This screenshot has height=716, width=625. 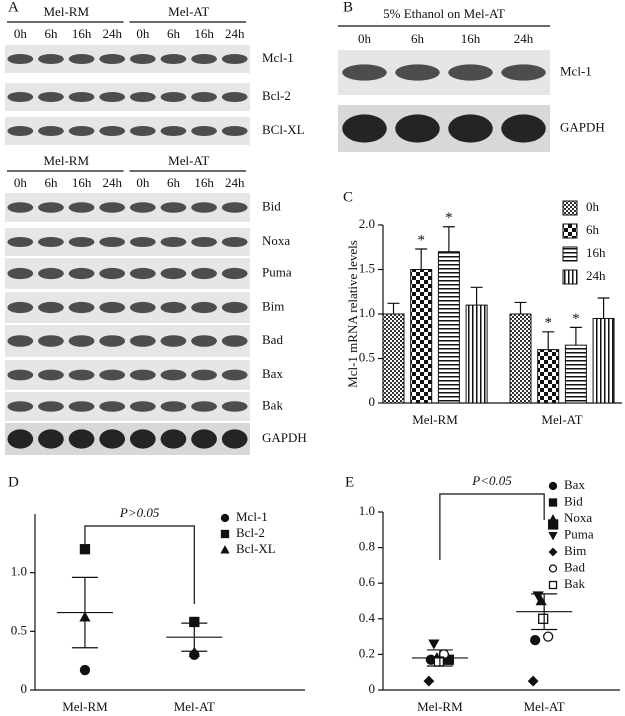 I want to click on x-tick-label: Mel-RM, so click(x=85, y=706).